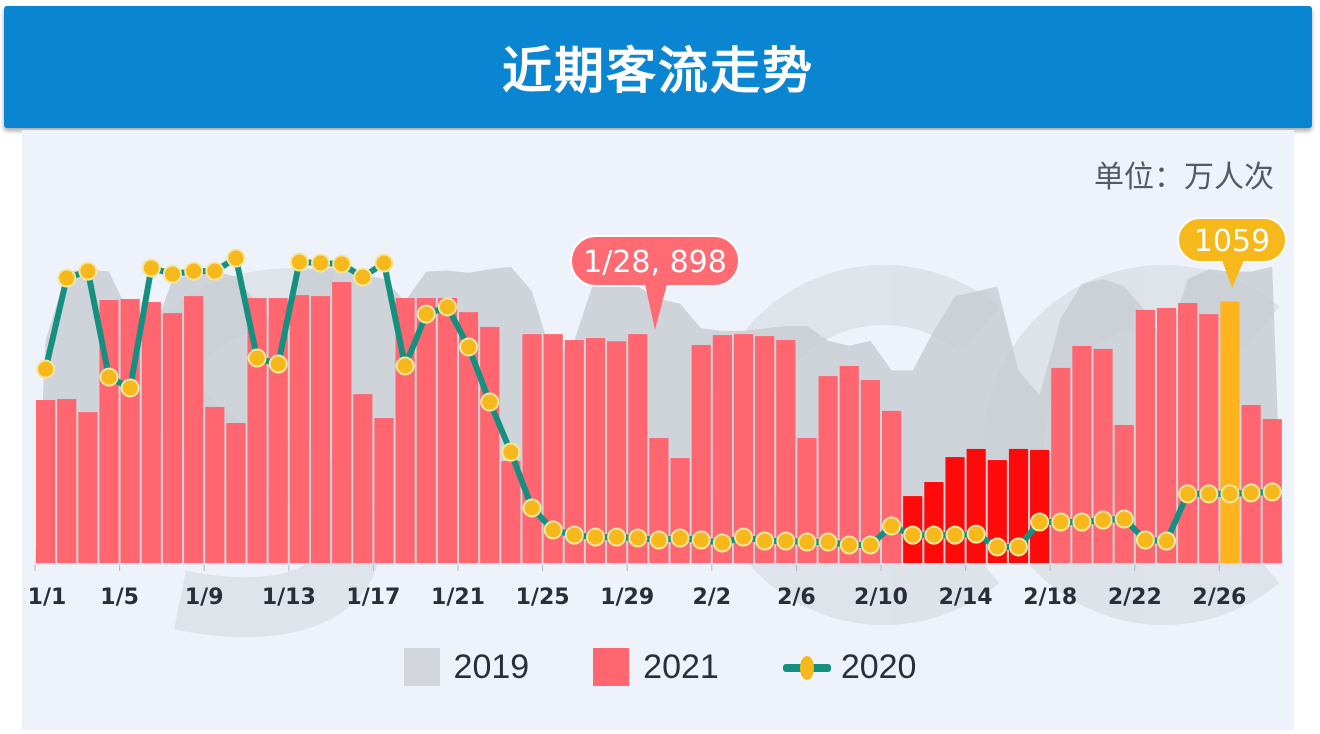 Image resolution: width=1320 pixels, height=734 pixels. I want to click on bar-2021-2/23, so click(1166, 435).